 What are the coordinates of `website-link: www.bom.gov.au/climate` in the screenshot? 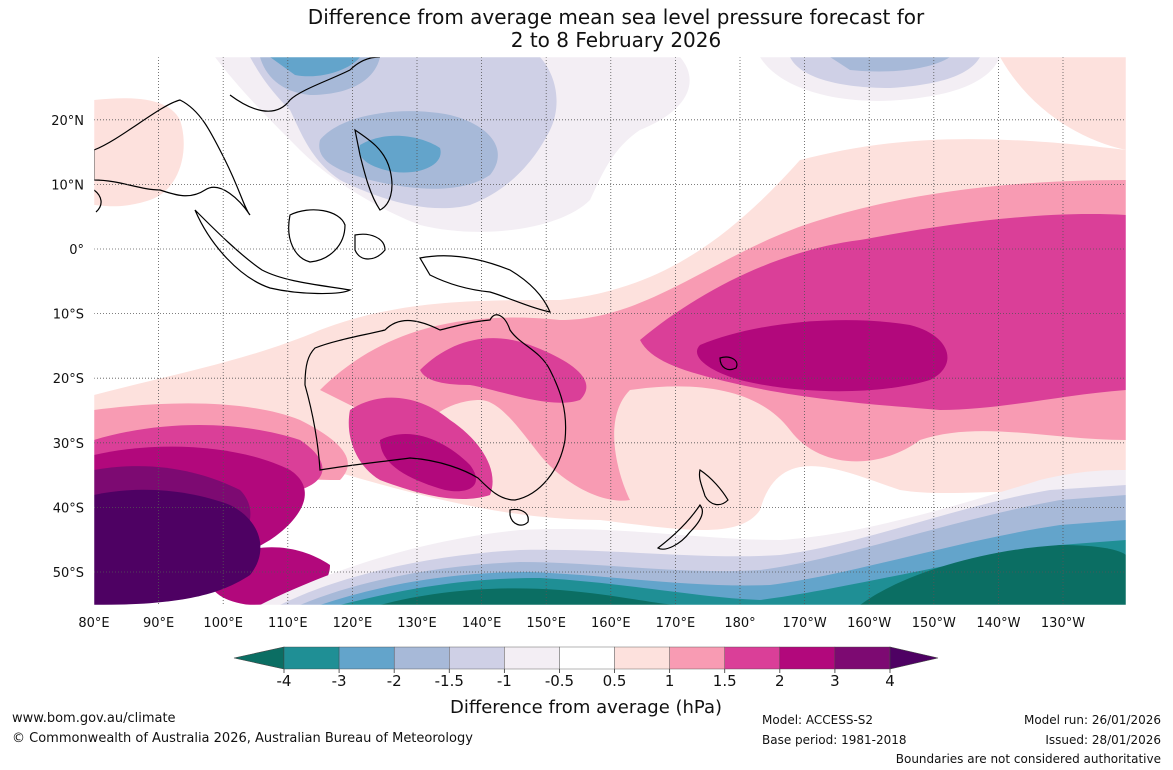 It's located at (94, 718).